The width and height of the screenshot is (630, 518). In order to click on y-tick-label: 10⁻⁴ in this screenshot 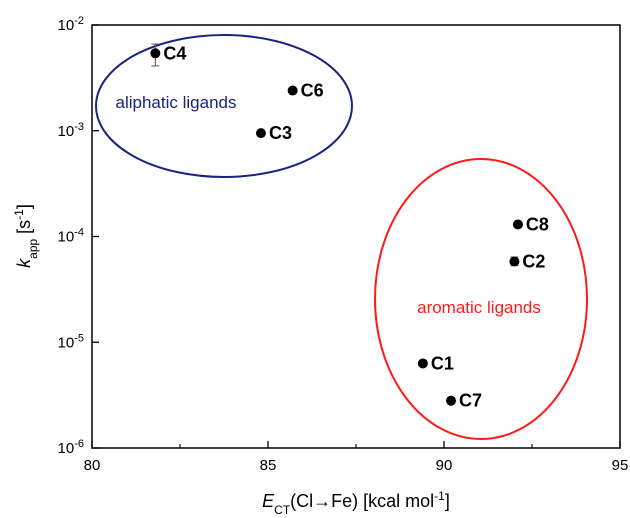, I will do `click(71, 236)`.